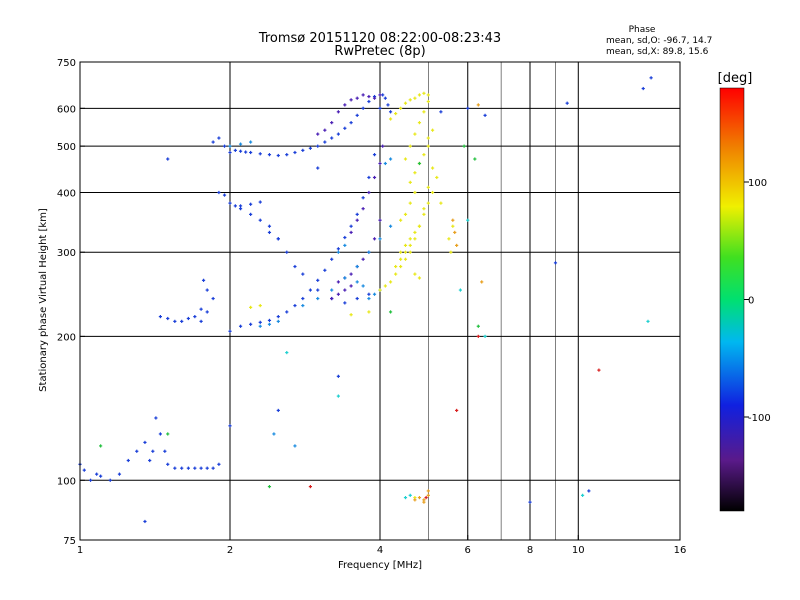 This screenshot has height=600, width=800. Describe the element at coordinates (230, 550) in the screenshot. I see `x-tick-label: 2` at that location.